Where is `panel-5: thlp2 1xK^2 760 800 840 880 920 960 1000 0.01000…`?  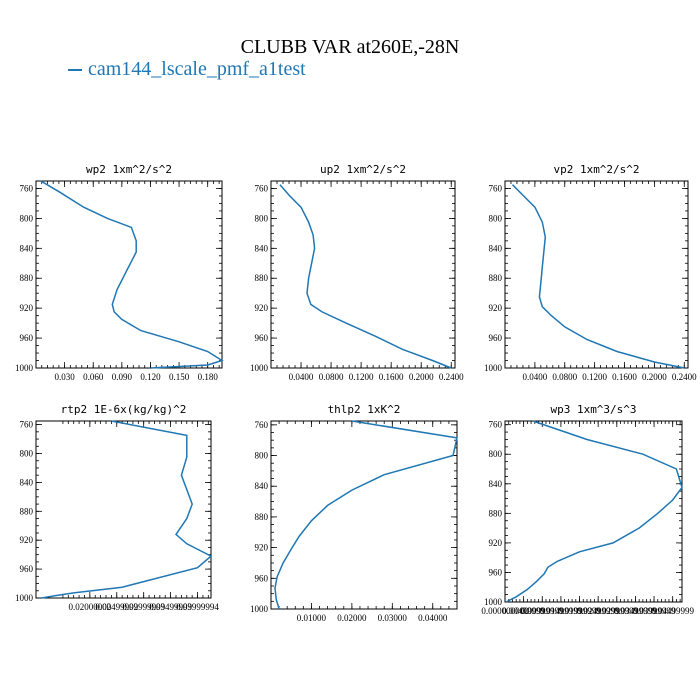 panel-5: thlp2 1xK^2 760 800 840 880 920 960 1000 0.01000… is located at coordinates (354, 513).